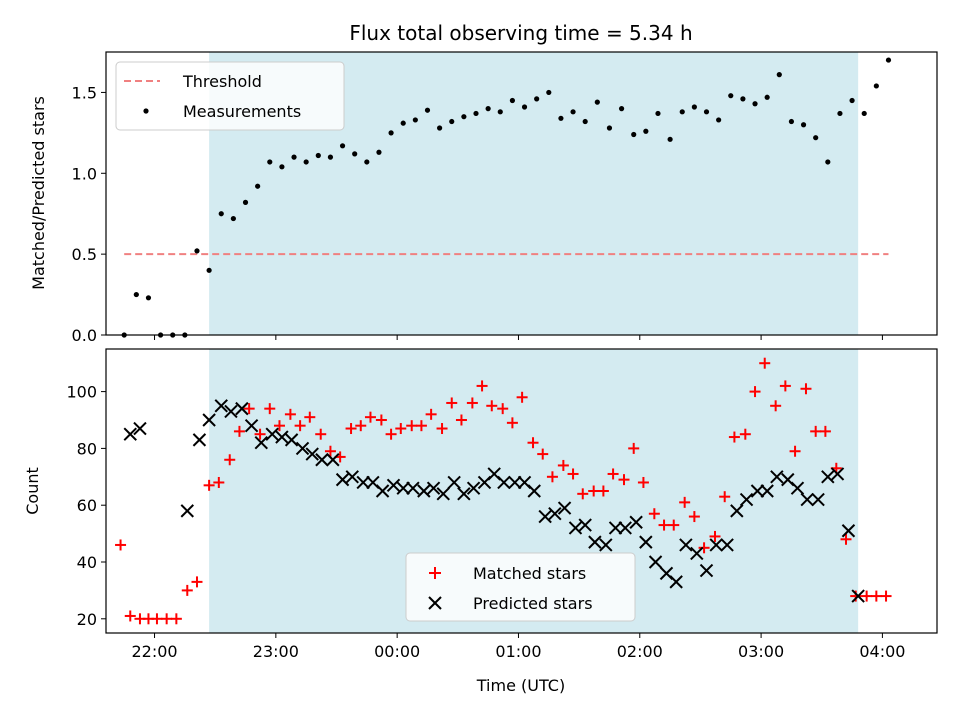 The width and height of the screenshot is (960, 720). Describe the element at coordinates (146, 111) in the screenshot. I see `legend-measurements-swatch` at that location.